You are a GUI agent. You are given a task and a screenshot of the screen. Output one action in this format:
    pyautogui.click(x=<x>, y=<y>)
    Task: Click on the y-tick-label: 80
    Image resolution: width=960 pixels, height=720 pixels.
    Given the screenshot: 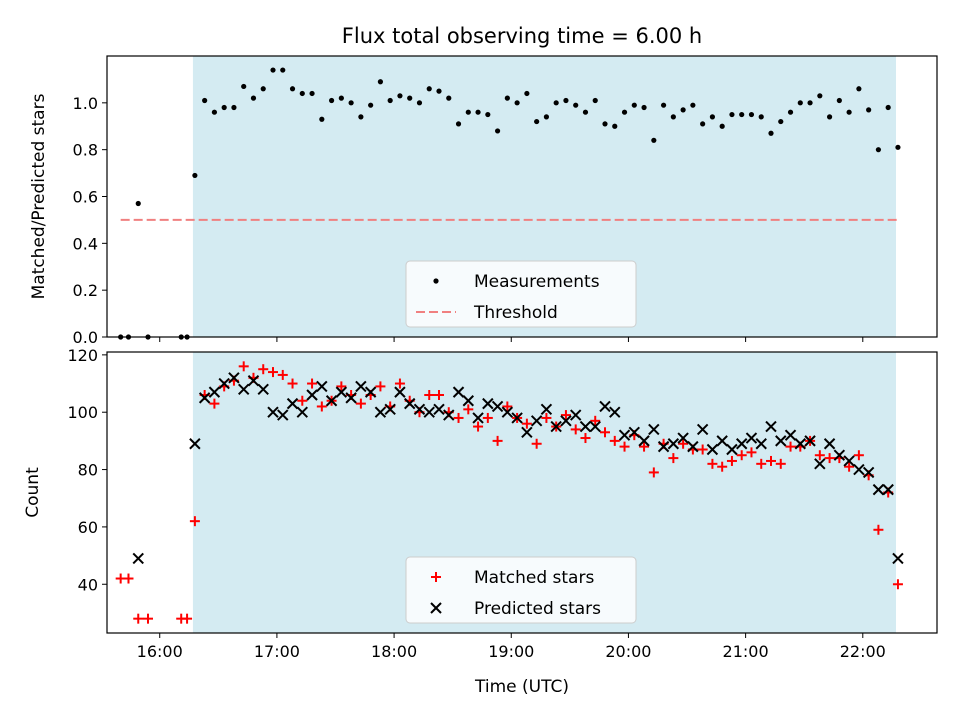 What is the action you would take?
    pyautogui.click(x=88, y=470)
    